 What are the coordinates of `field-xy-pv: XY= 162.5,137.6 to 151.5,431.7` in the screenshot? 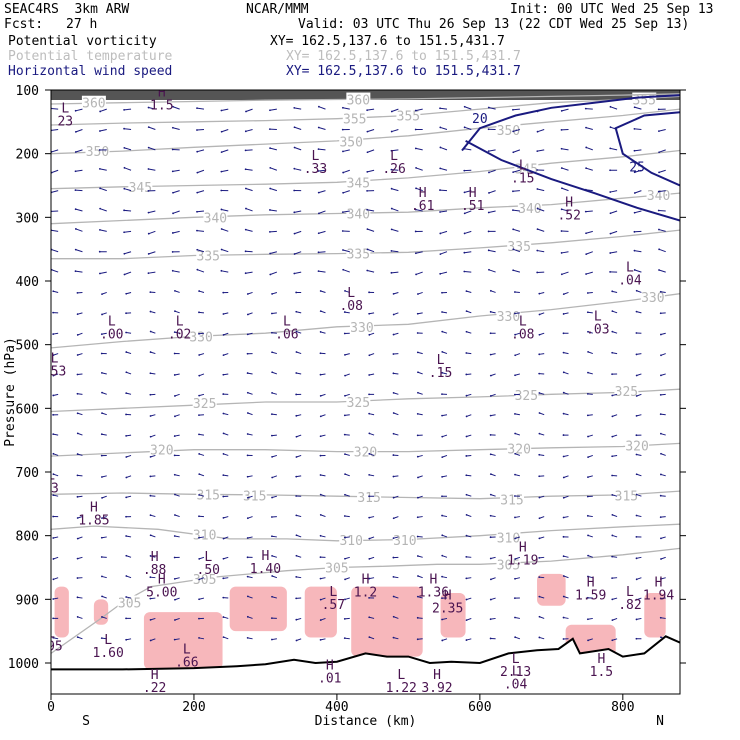 It's located at (387, 41).